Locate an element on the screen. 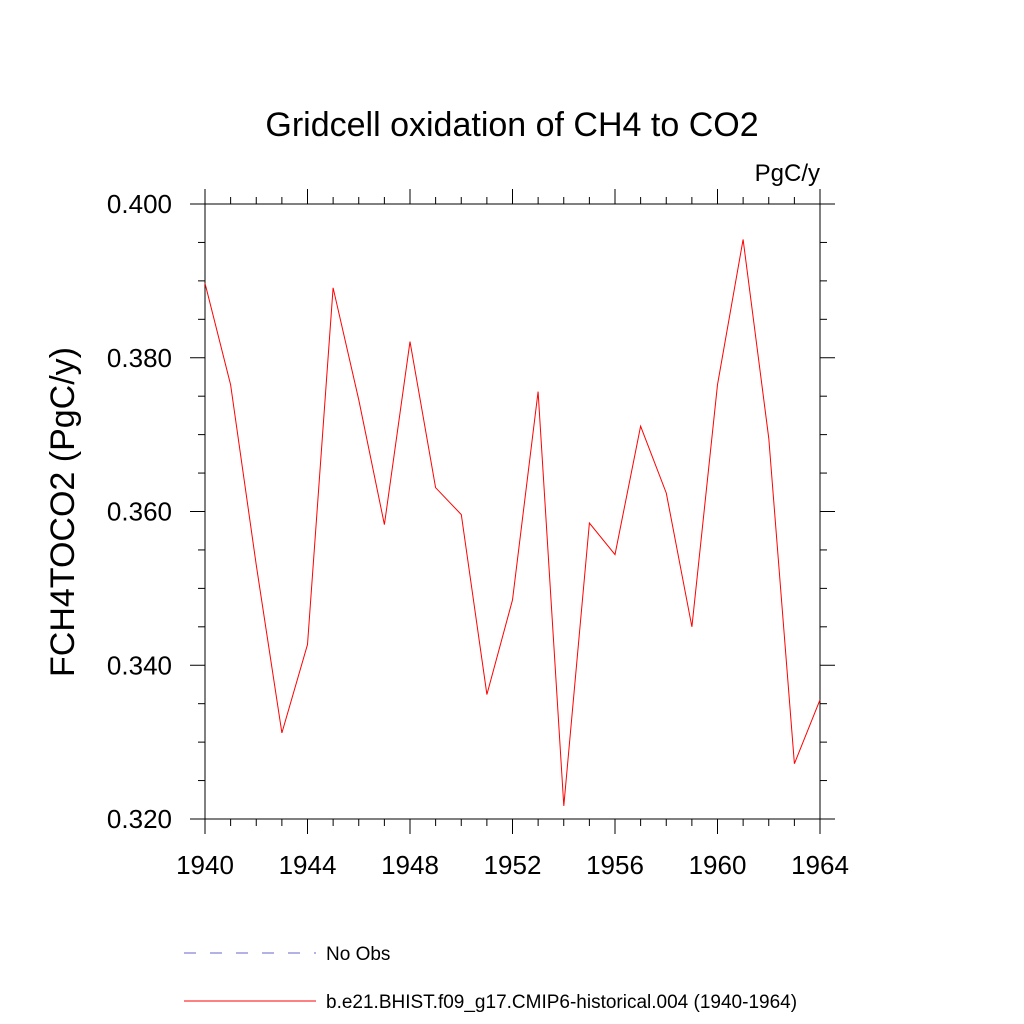 The image size is (1024, 1024). x-tick-label: 1944 is located at coordinates (308, 865).